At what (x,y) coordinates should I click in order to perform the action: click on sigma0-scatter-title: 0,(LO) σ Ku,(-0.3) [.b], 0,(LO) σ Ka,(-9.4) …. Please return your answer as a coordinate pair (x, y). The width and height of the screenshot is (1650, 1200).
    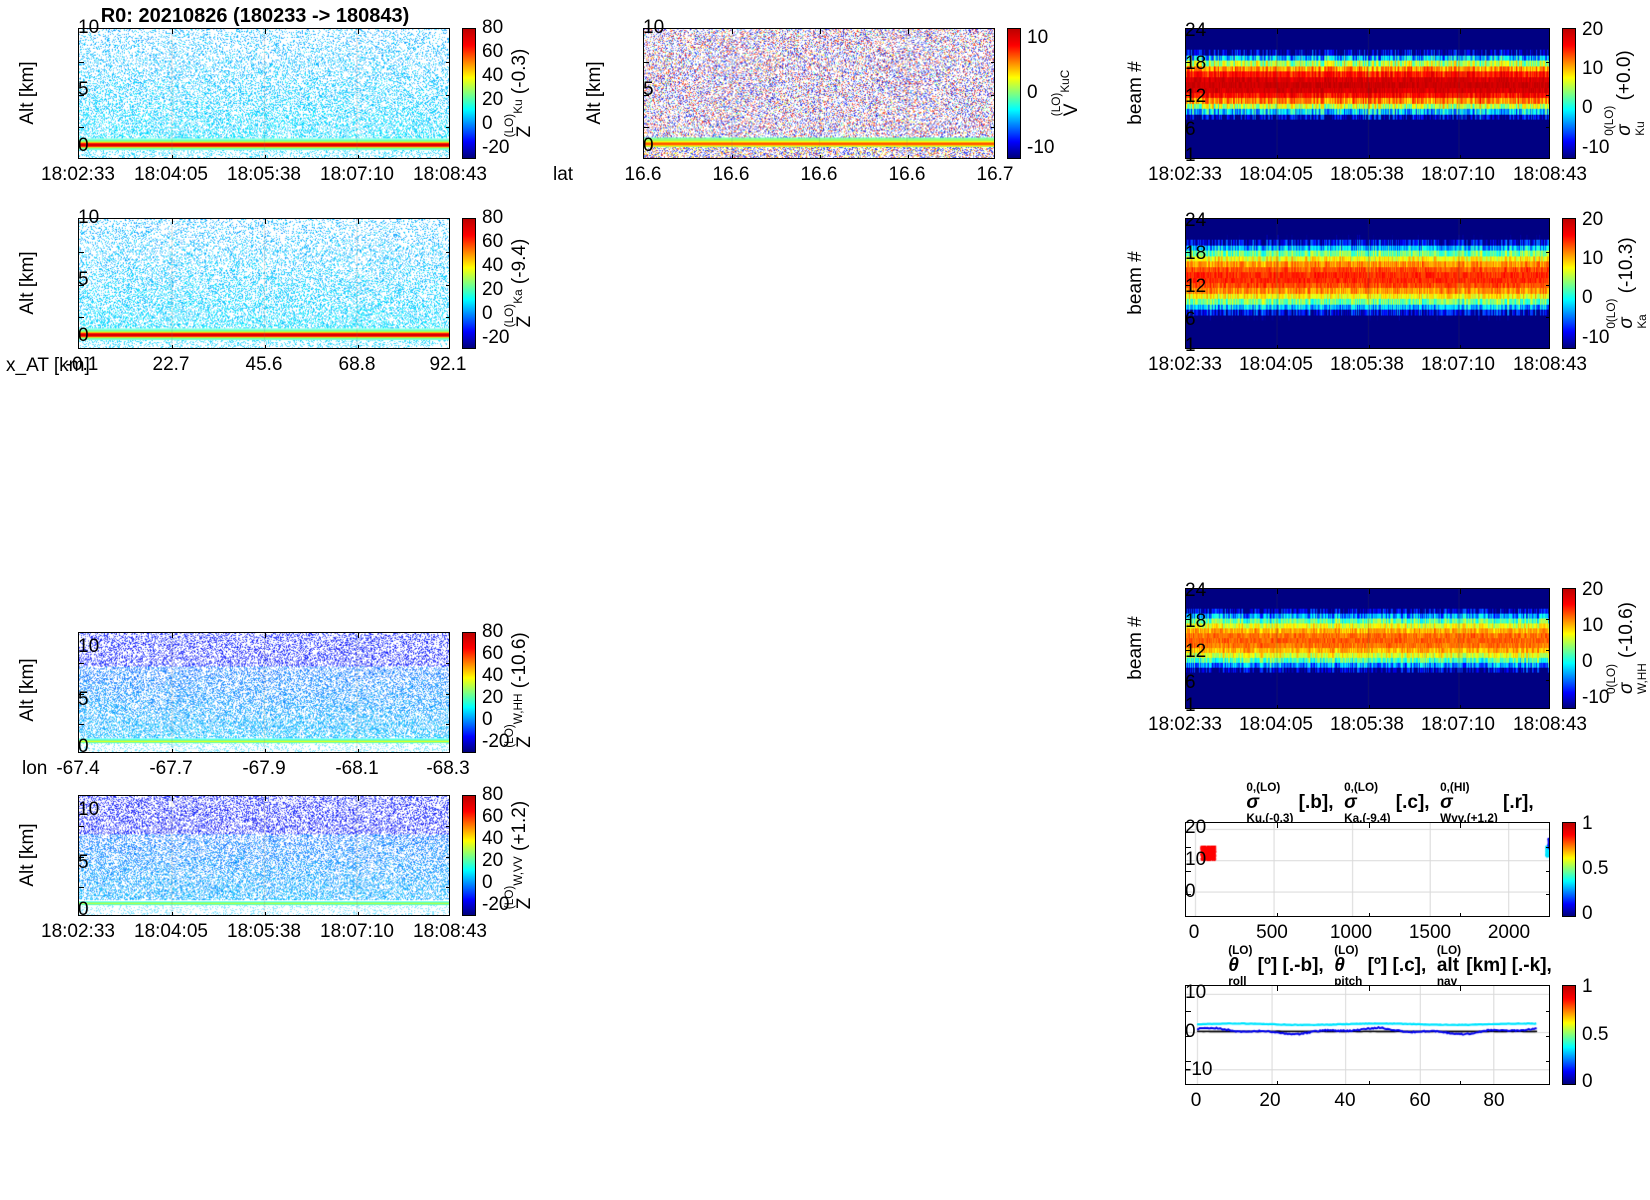
    Looking at the image, I should click on (1390, 803).